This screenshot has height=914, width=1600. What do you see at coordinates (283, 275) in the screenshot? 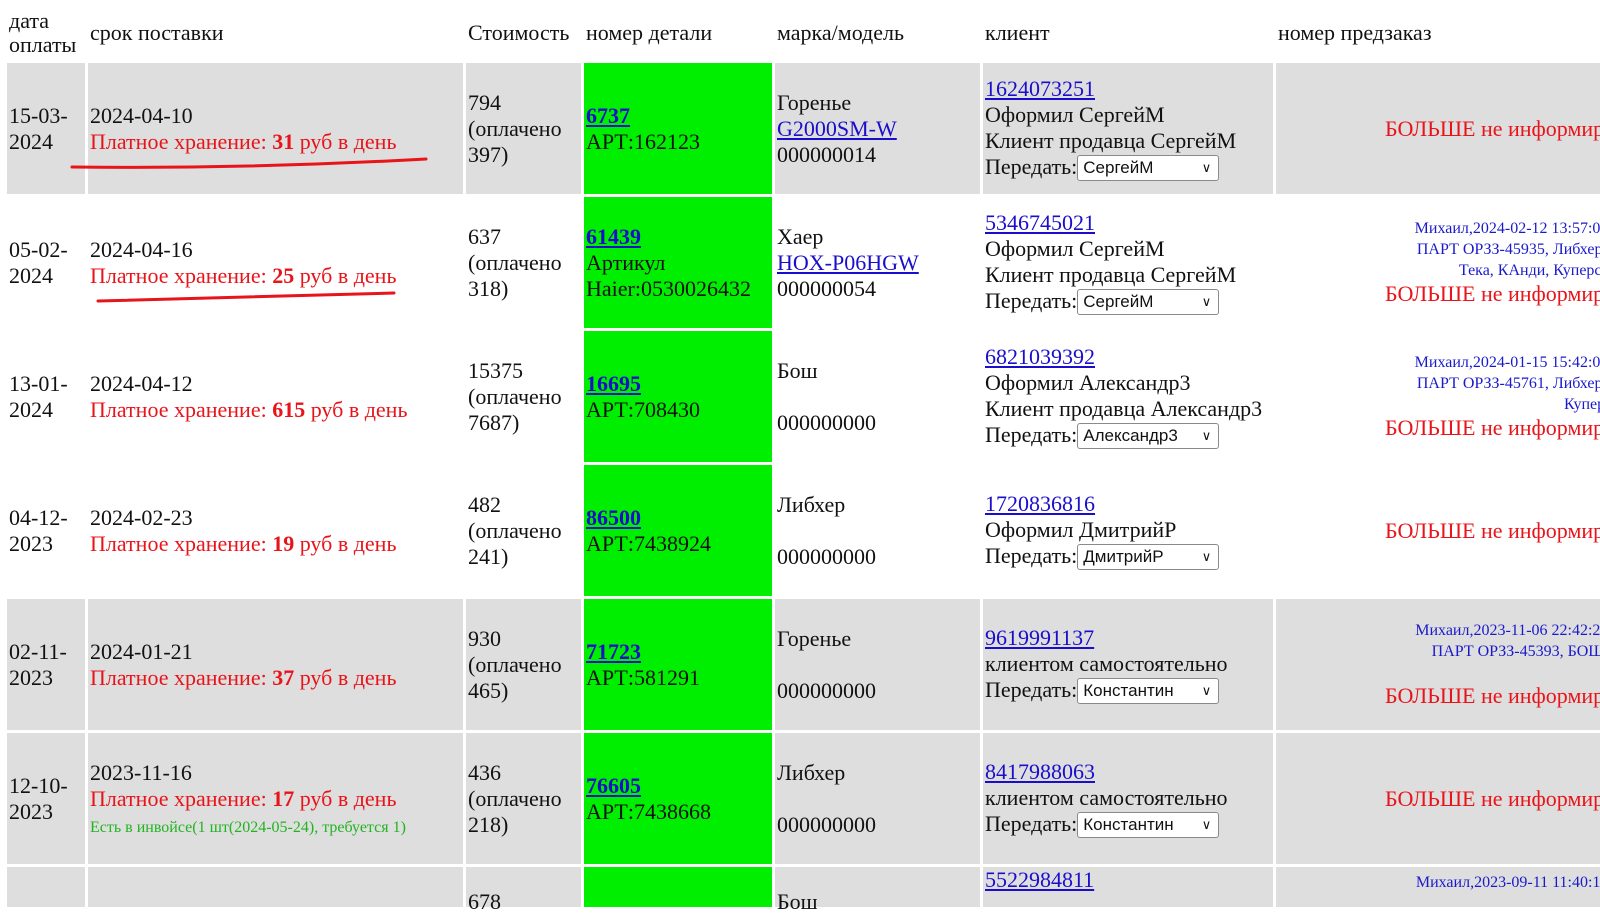
I see `storage-rate: 25` at bounding box center [283, 275].